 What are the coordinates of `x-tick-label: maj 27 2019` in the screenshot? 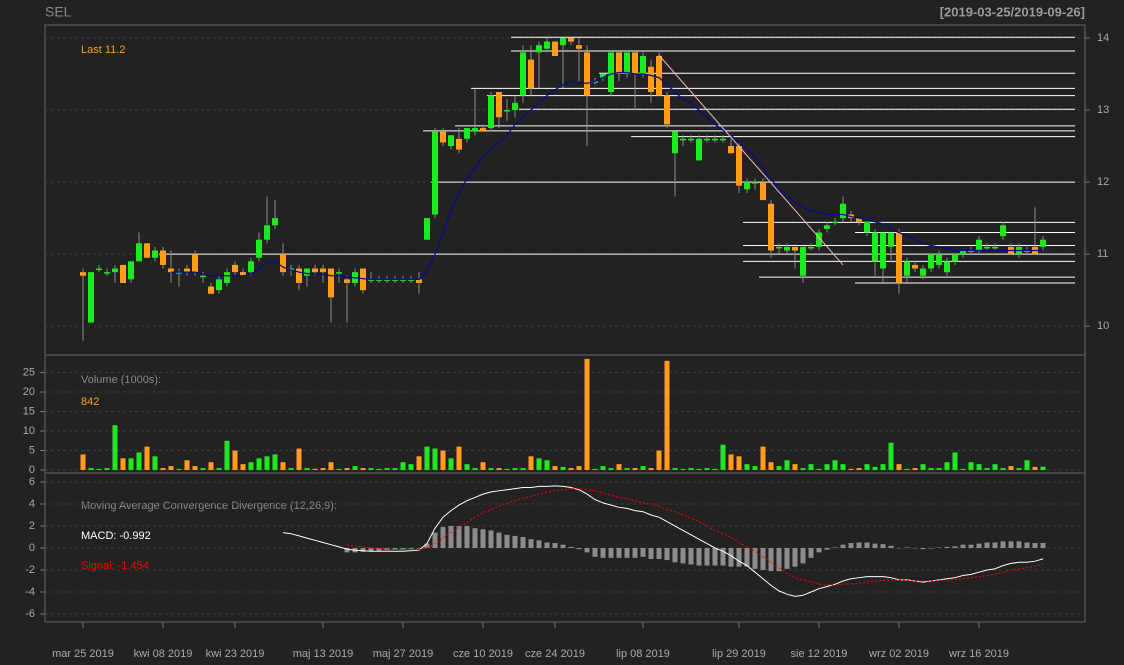 It's located at (403, 654).